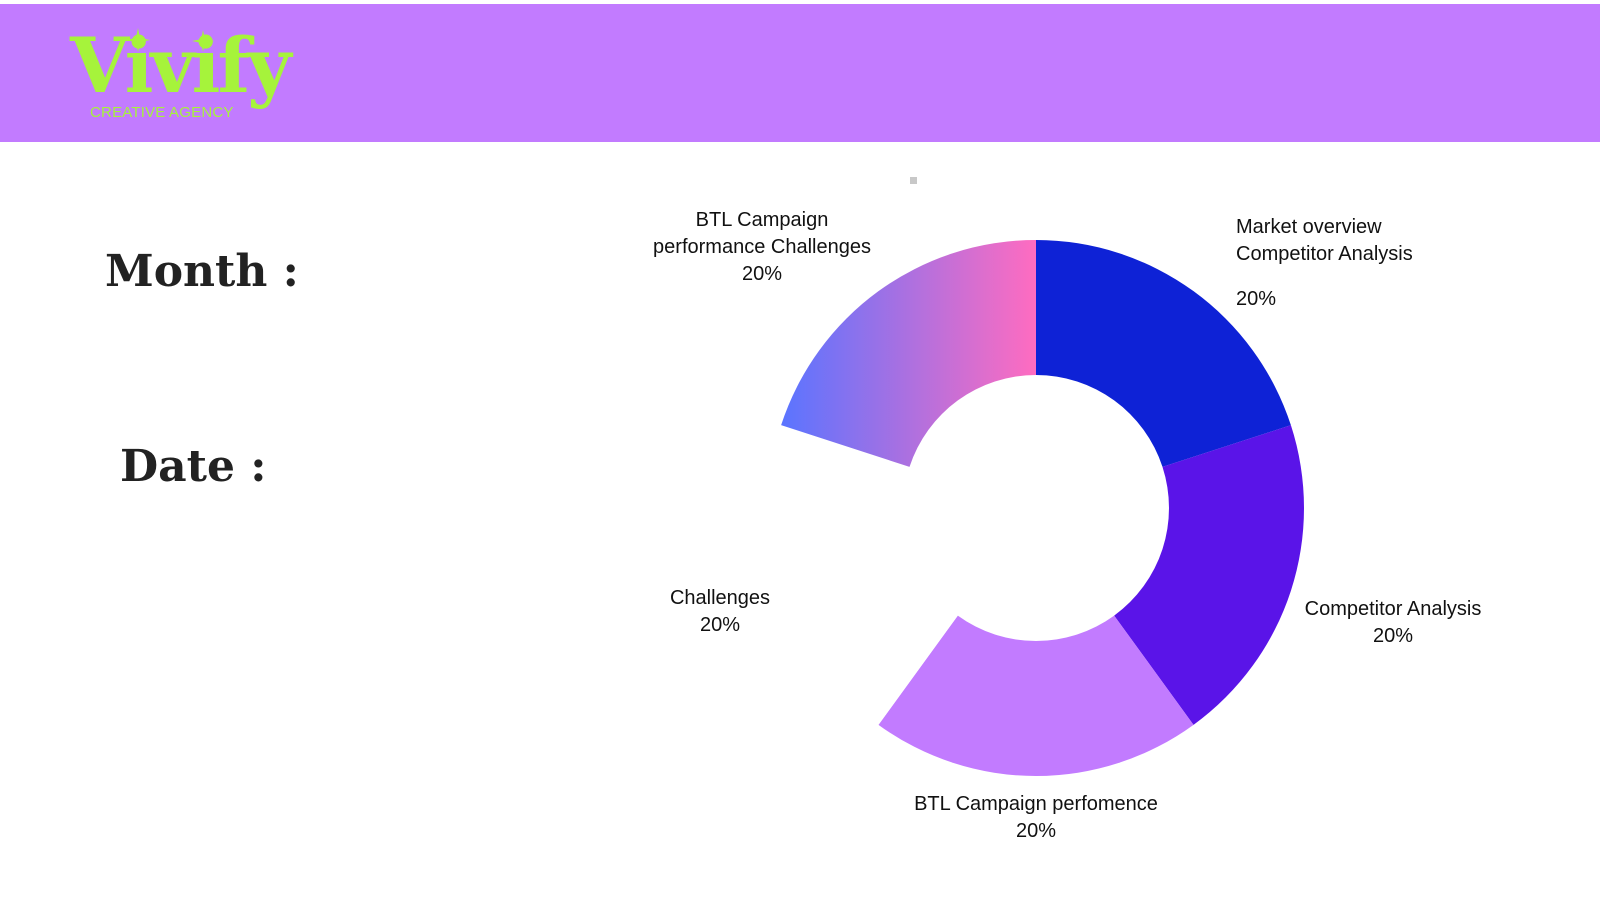  I want to click on slice-label-market-overview: Market overview Competitor Analysis 20%, so click(1324, 263).